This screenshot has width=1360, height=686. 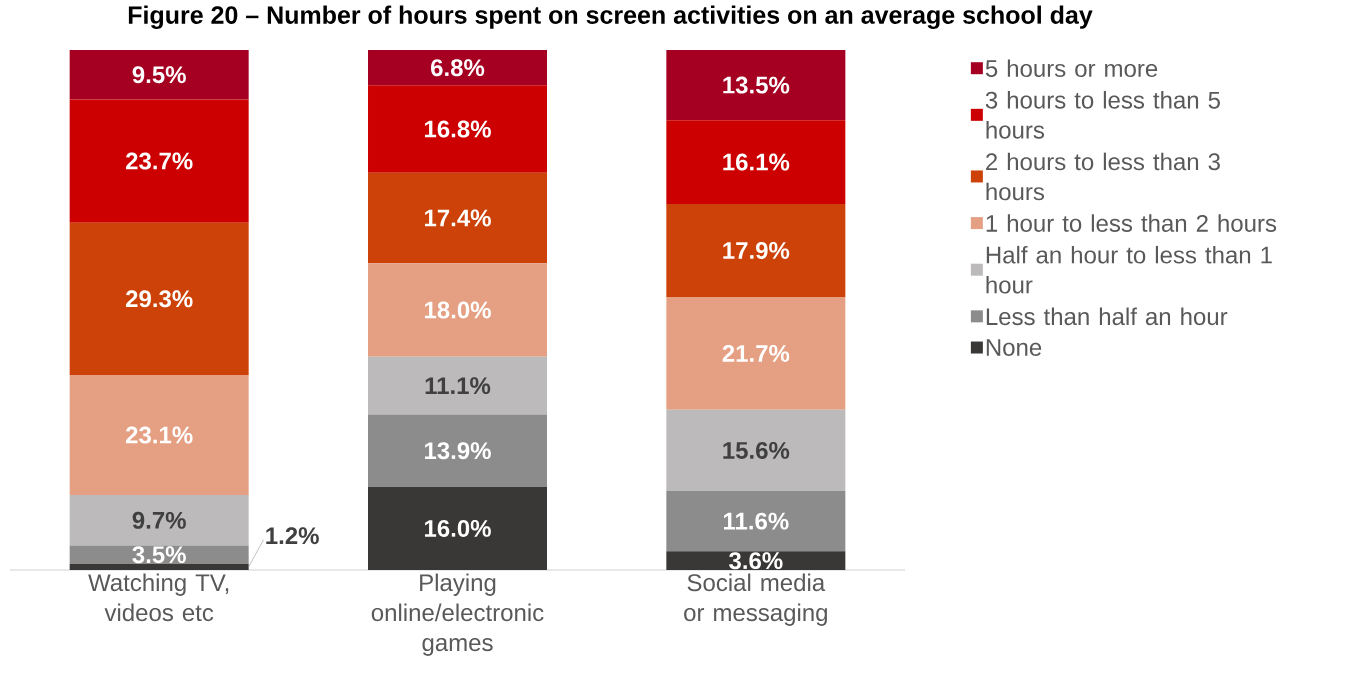 I want to click on chart-title: Figure 20 – Number of hours spent on screen activities on an average school day, so click(x=610, y=17).